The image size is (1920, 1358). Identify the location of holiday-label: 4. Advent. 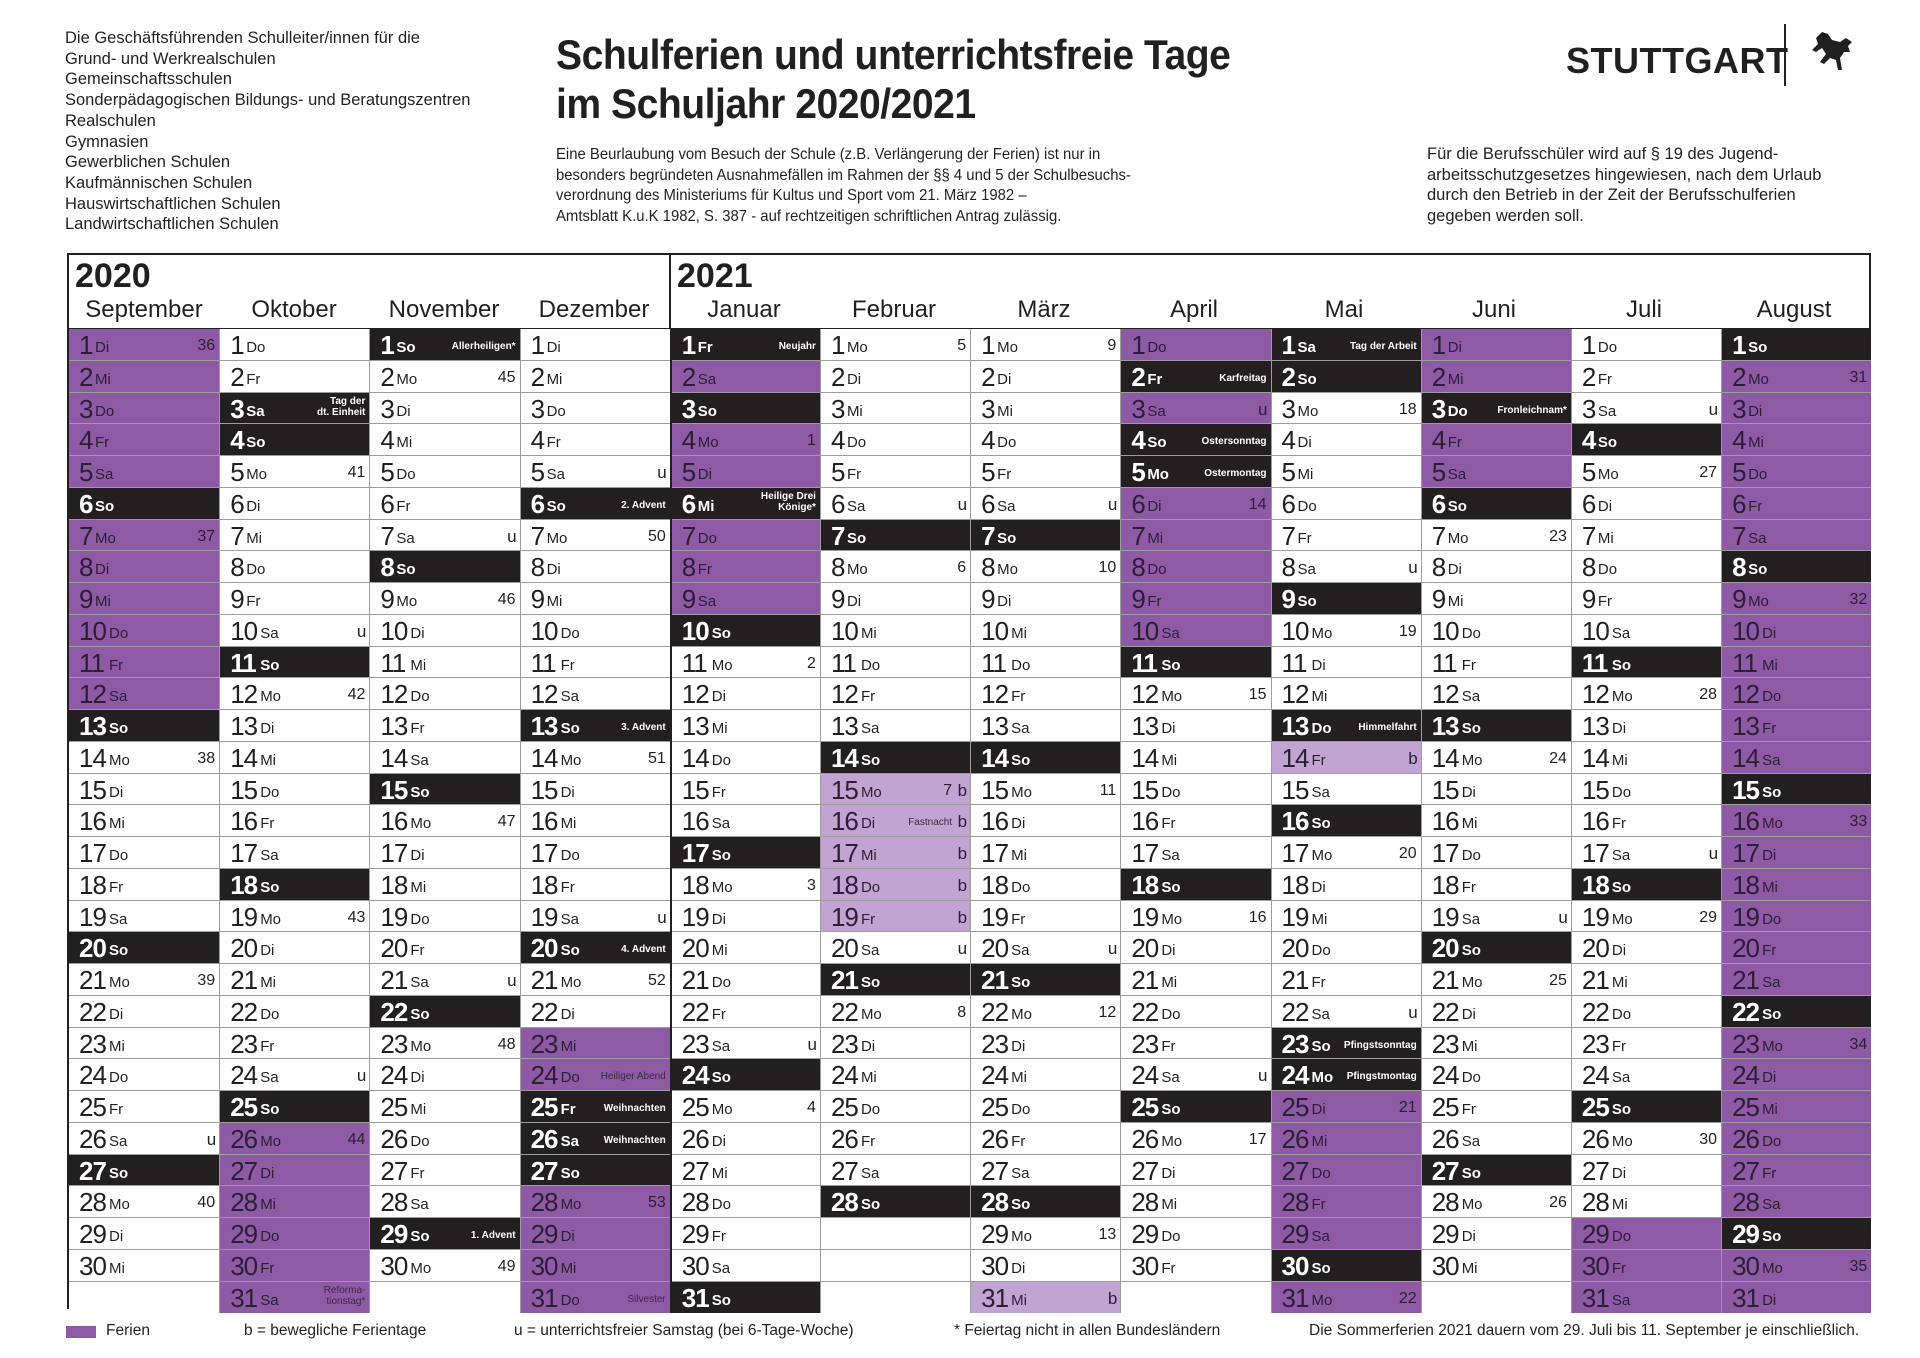
(643, 950).